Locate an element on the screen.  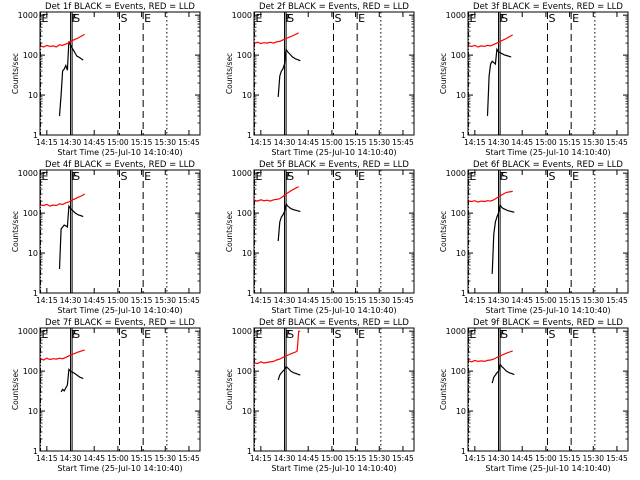
chart-title: Det 7f BLACK = Events, RED = LLD is located at coordinates (120, 323).